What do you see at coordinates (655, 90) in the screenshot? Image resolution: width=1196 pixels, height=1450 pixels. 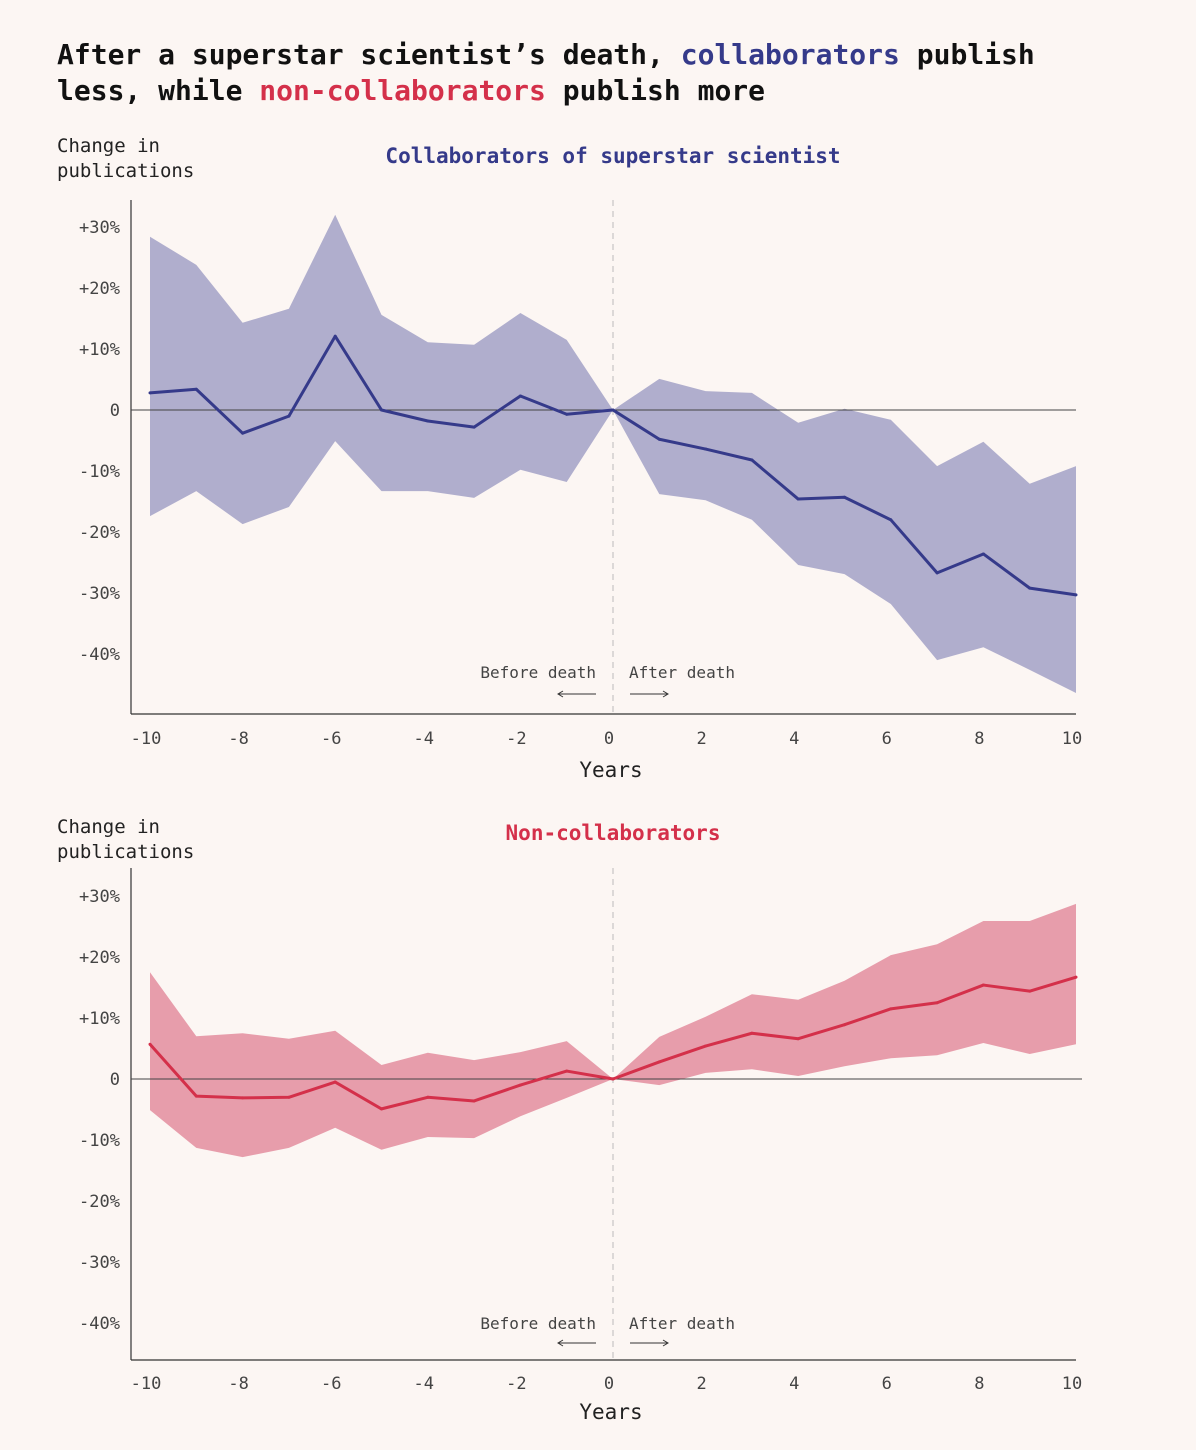 I see `title-text: publish more` at bounding box center [655, 90].